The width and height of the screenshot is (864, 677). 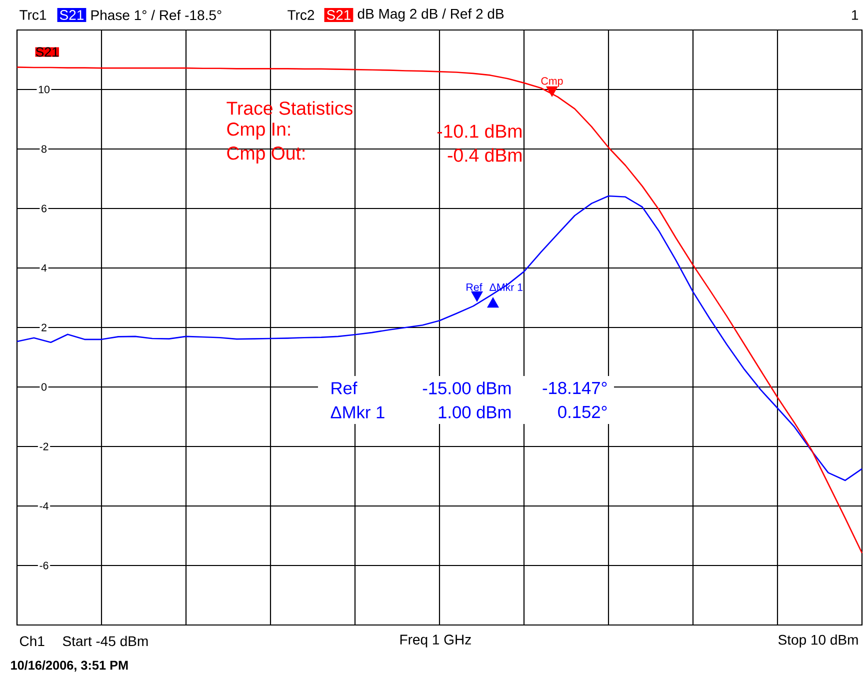 I want to click on annotation: 0.152°, so click(x=582, y=412).